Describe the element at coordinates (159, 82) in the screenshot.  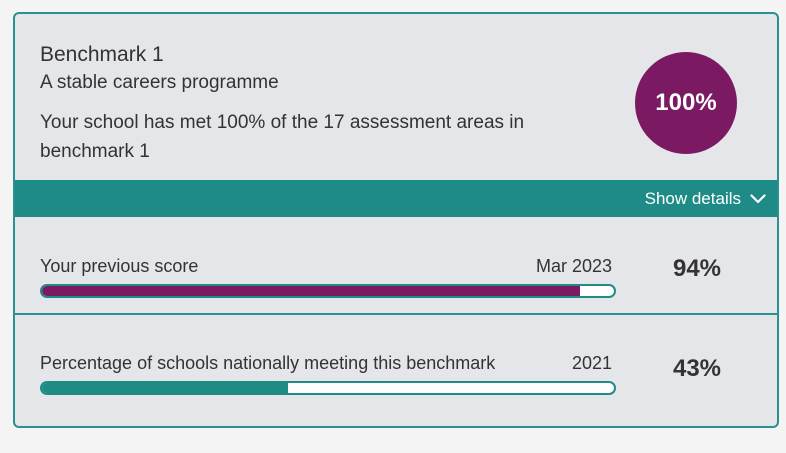
I see `benchmark-subtitle: A stable careers programme` at that location.